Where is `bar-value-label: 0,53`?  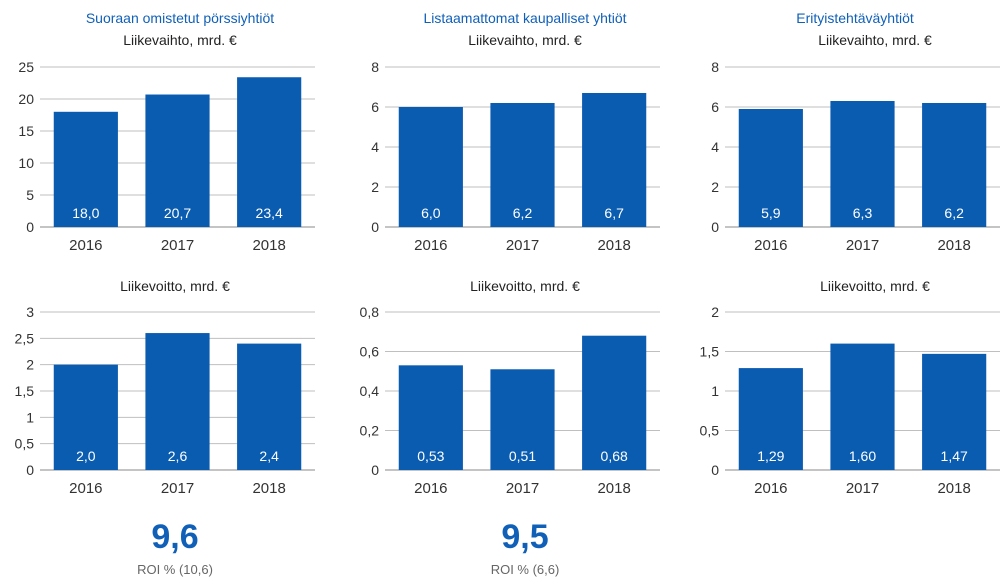 bar-value-label: 0,53 is located at coordinates (430, 456).